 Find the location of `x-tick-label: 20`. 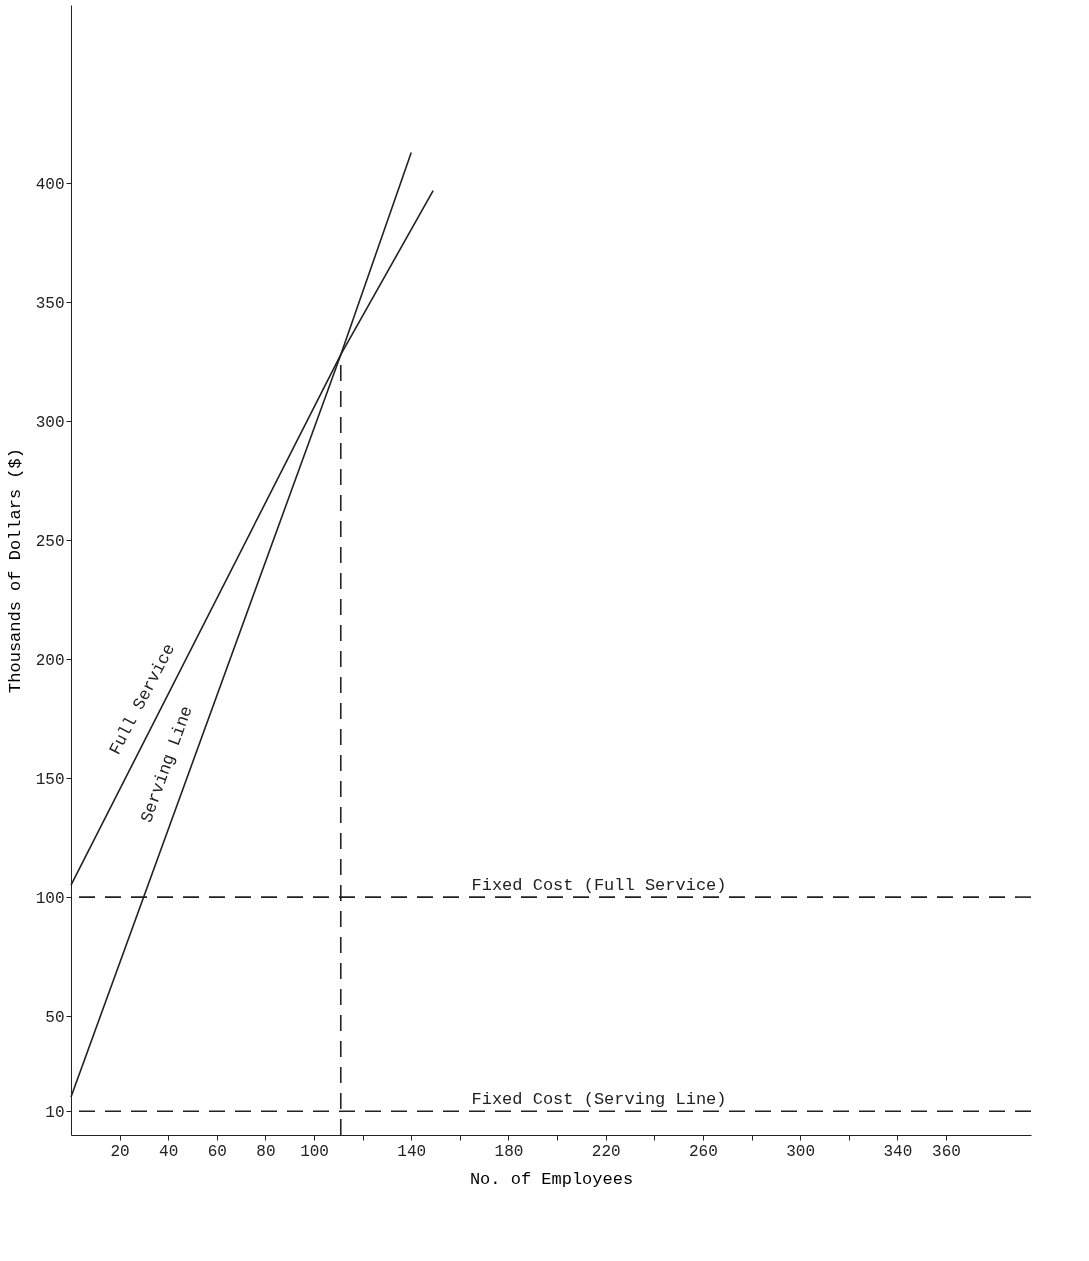

x-tick-label: 20 is located at coordinates (120, 1151).